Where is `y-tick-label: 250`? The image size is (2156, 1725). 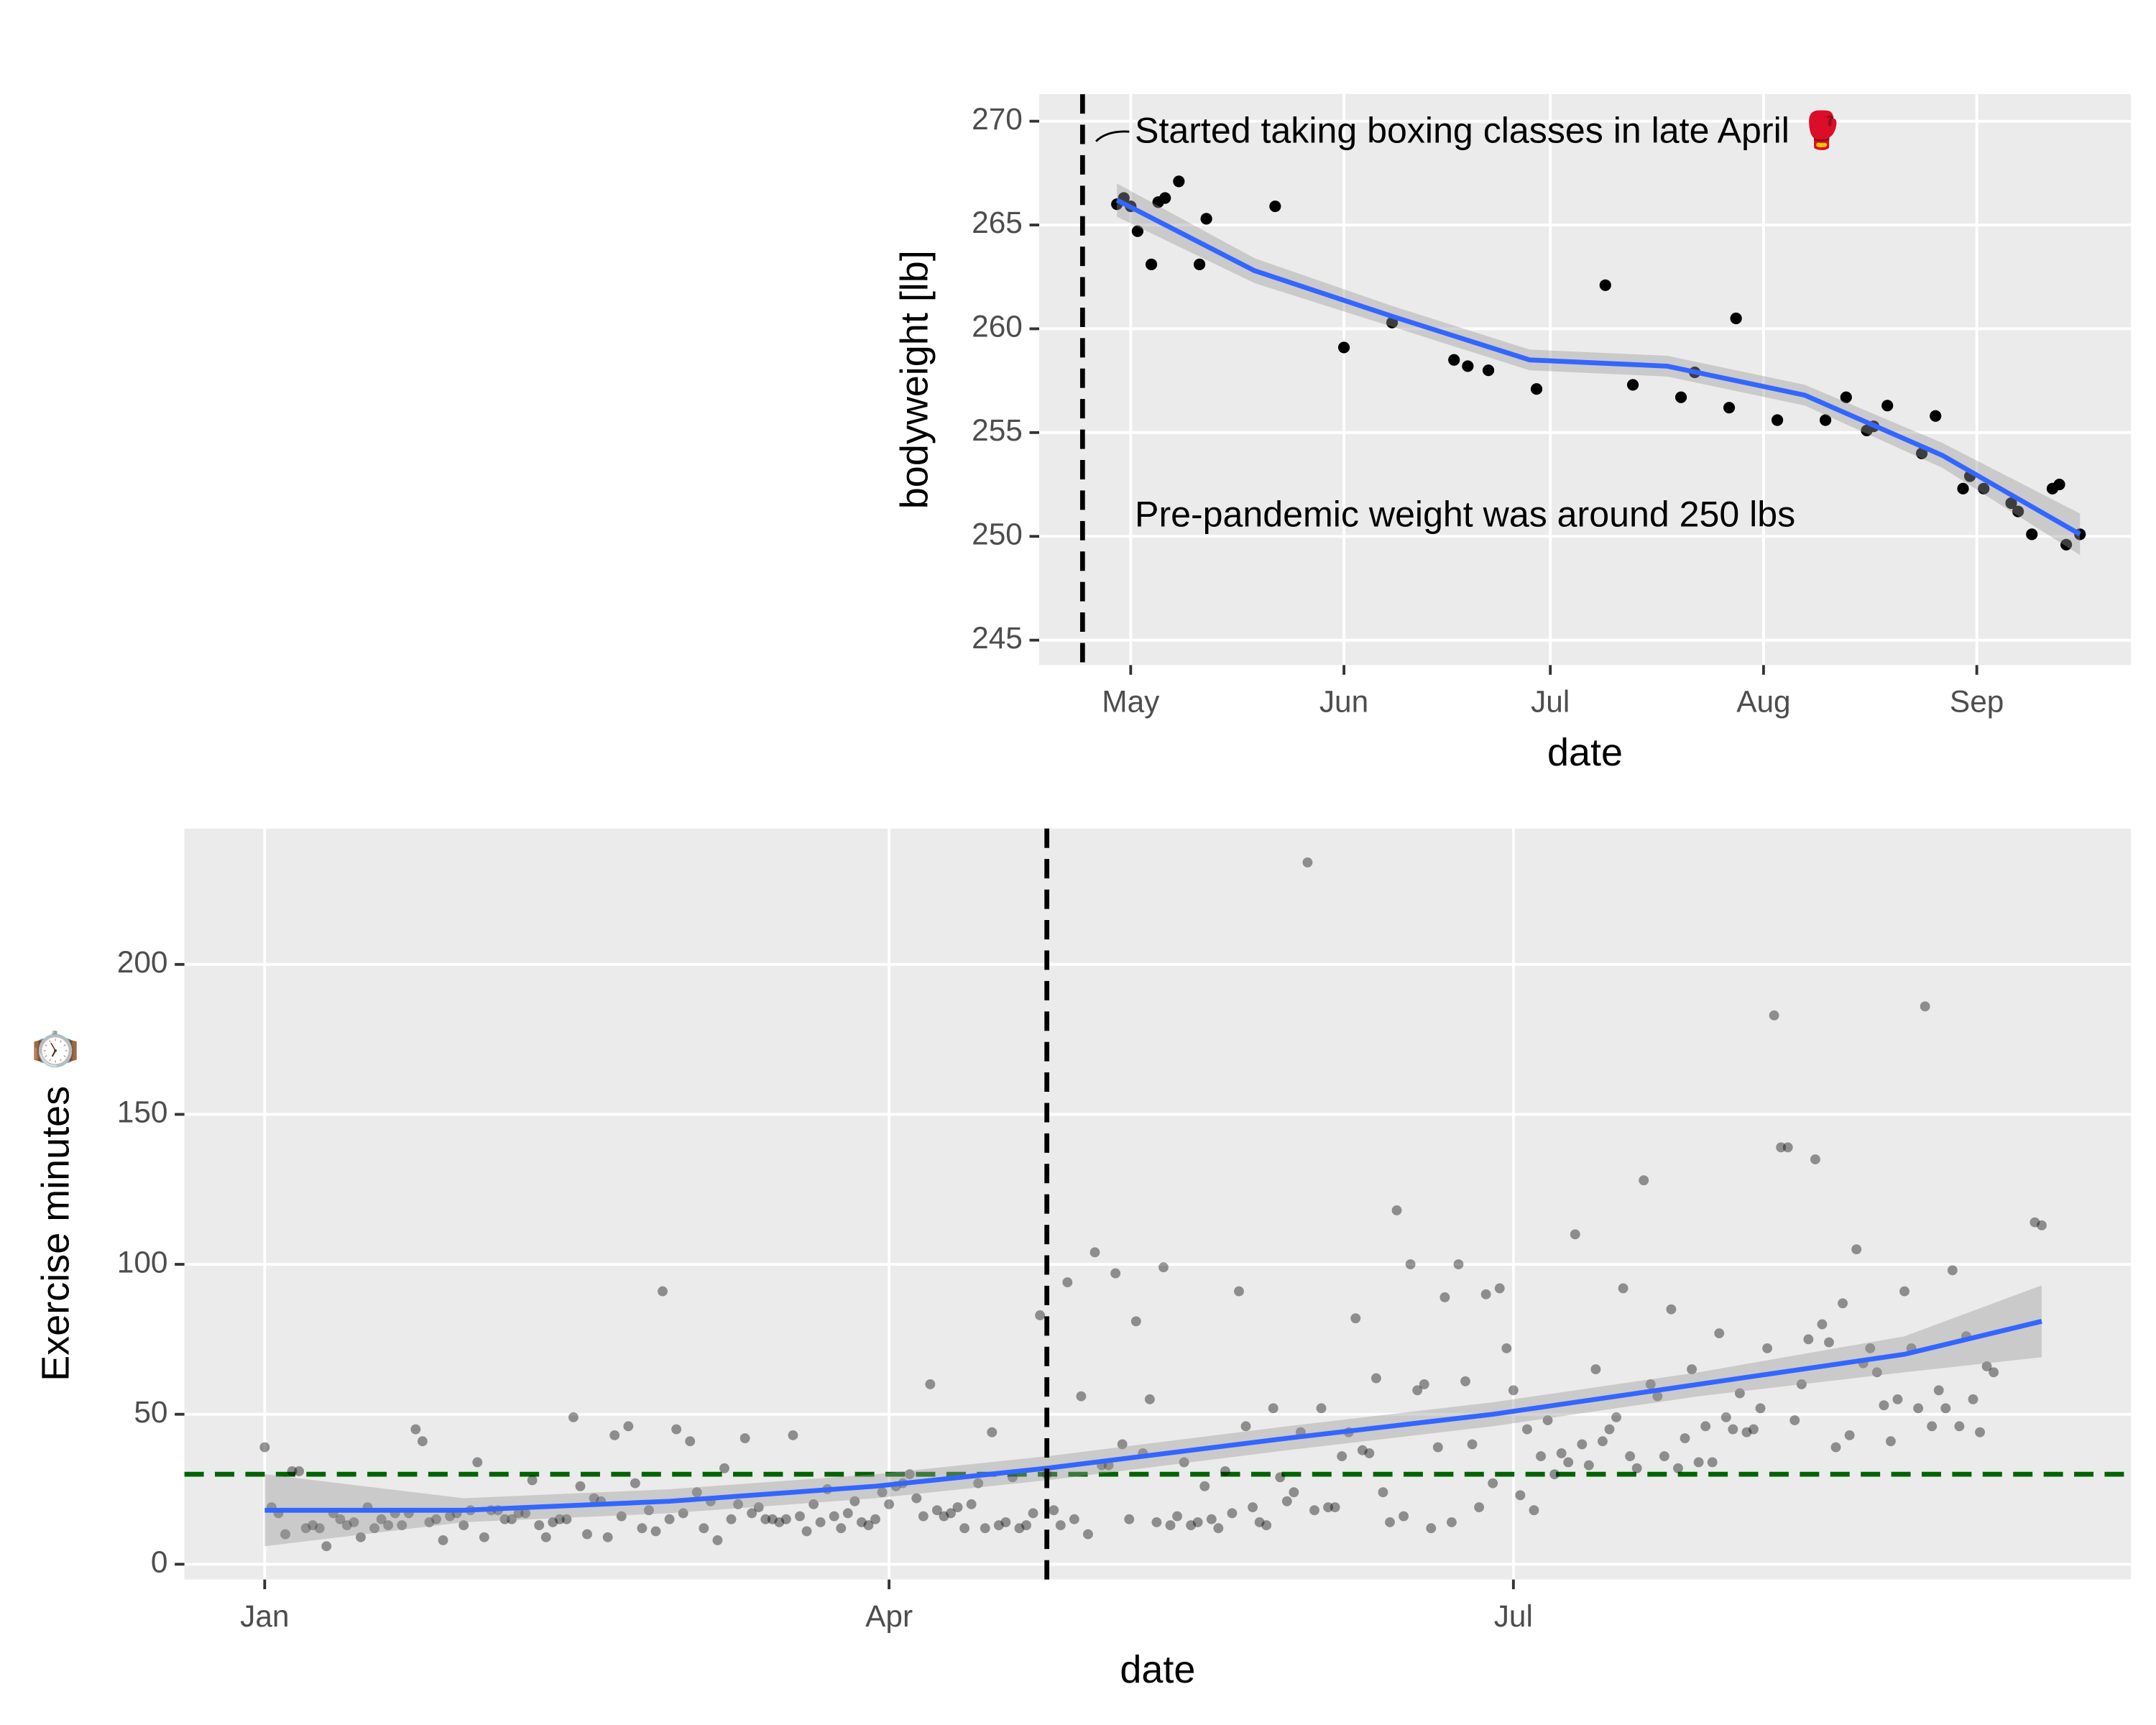 y-tick-label: 250 is located at coordinates (997, 534).